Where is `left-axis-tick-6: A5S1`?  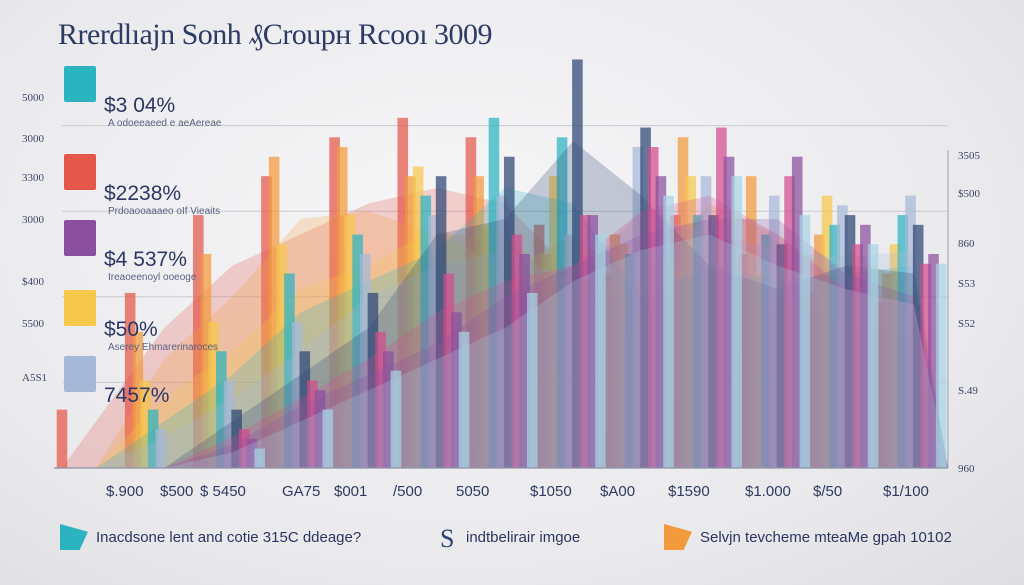
left-axis-tick-6: A5S1 is located at coordinates (35, 378).